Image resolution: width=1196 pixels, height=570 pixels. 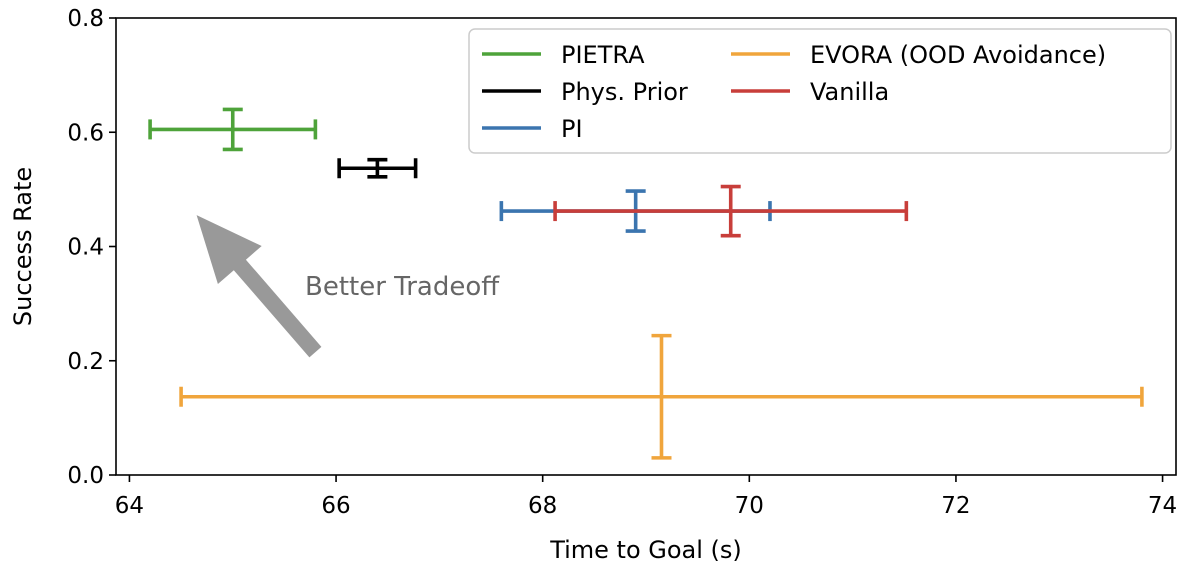 I want to click on x-tick-label: 74, so click(x=1162, y=506).